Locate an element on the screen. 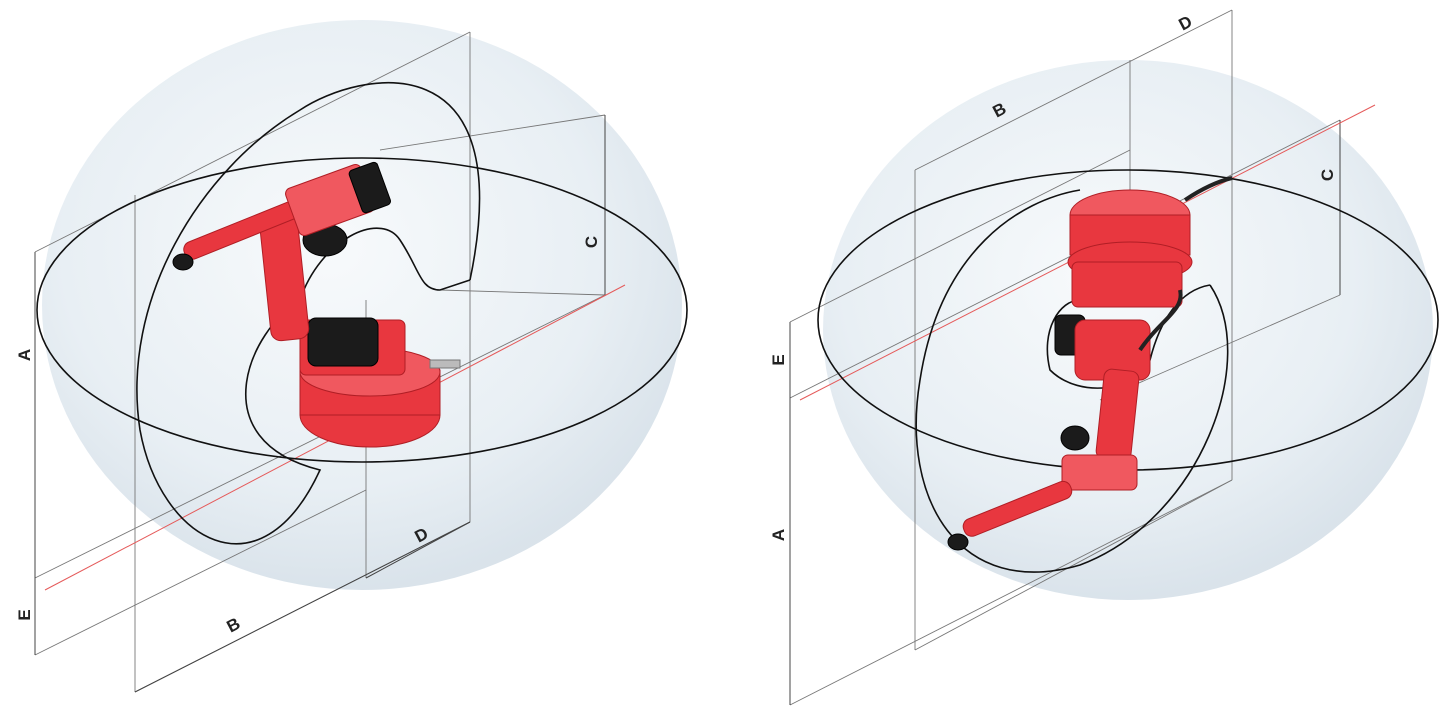 The image size is (1448, 711). right-label-c: C is located at coordinates (1327, 175).